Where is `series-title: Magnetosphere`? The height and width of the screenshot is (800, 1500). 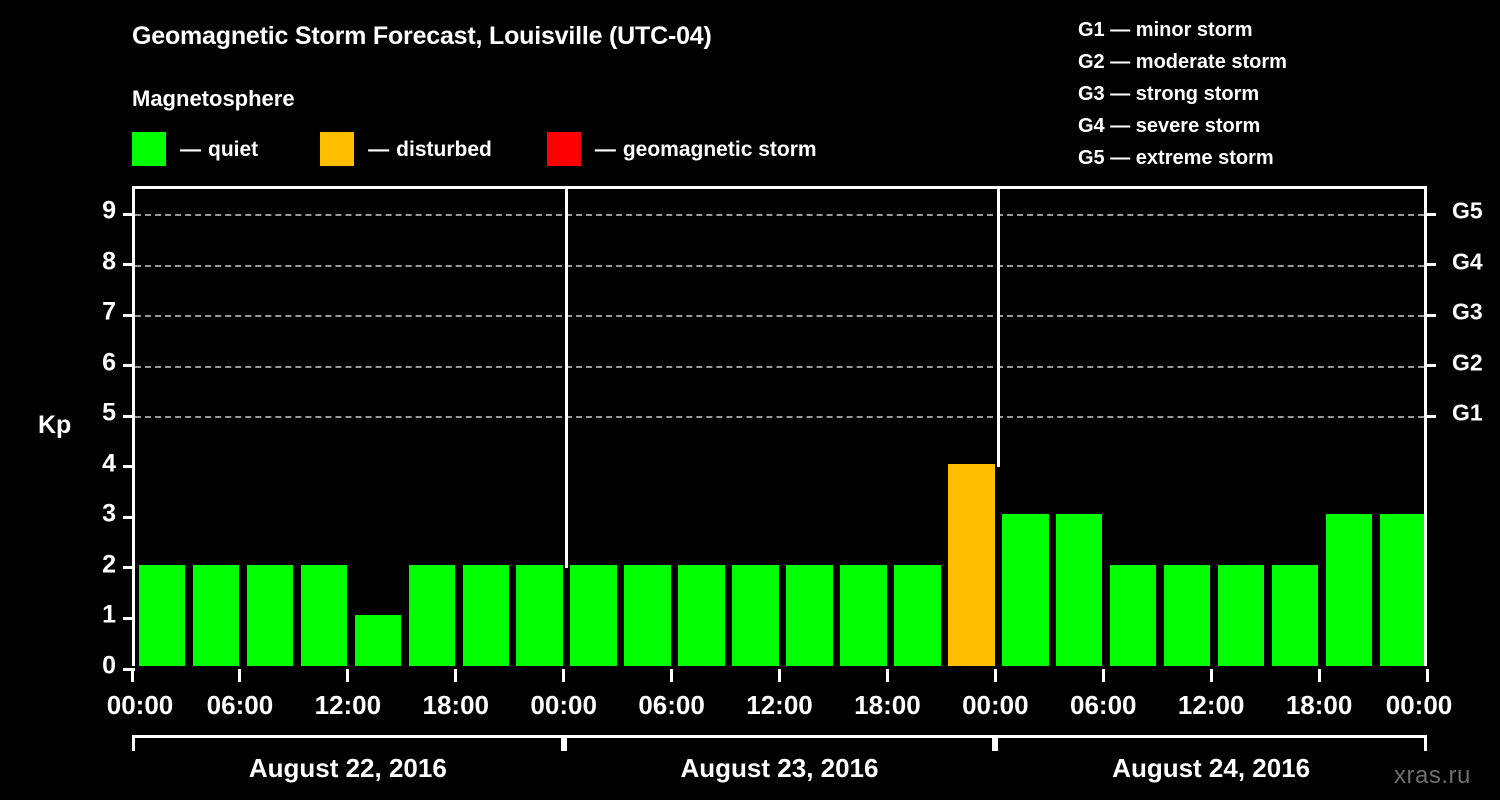
series-title: Magnetosphere is located at coordinates (213, 98).